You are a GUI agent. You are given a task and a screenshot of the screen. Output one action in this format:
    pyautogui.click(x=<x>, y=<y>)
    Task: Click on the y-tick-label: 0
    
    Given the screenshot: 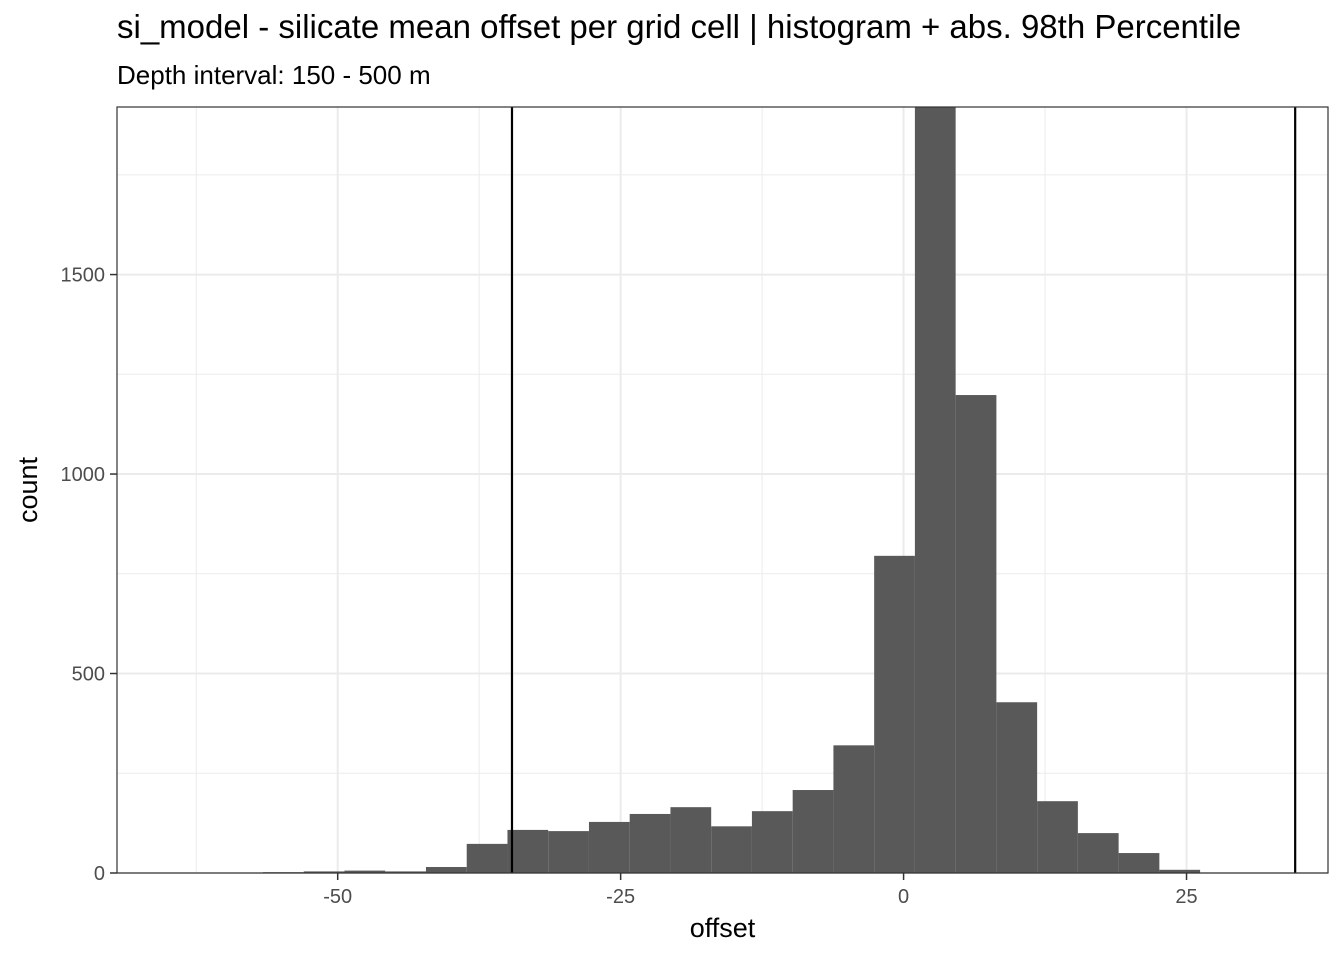 What is the action you would take?
    pyautogui.click(x=99, y=874)
    